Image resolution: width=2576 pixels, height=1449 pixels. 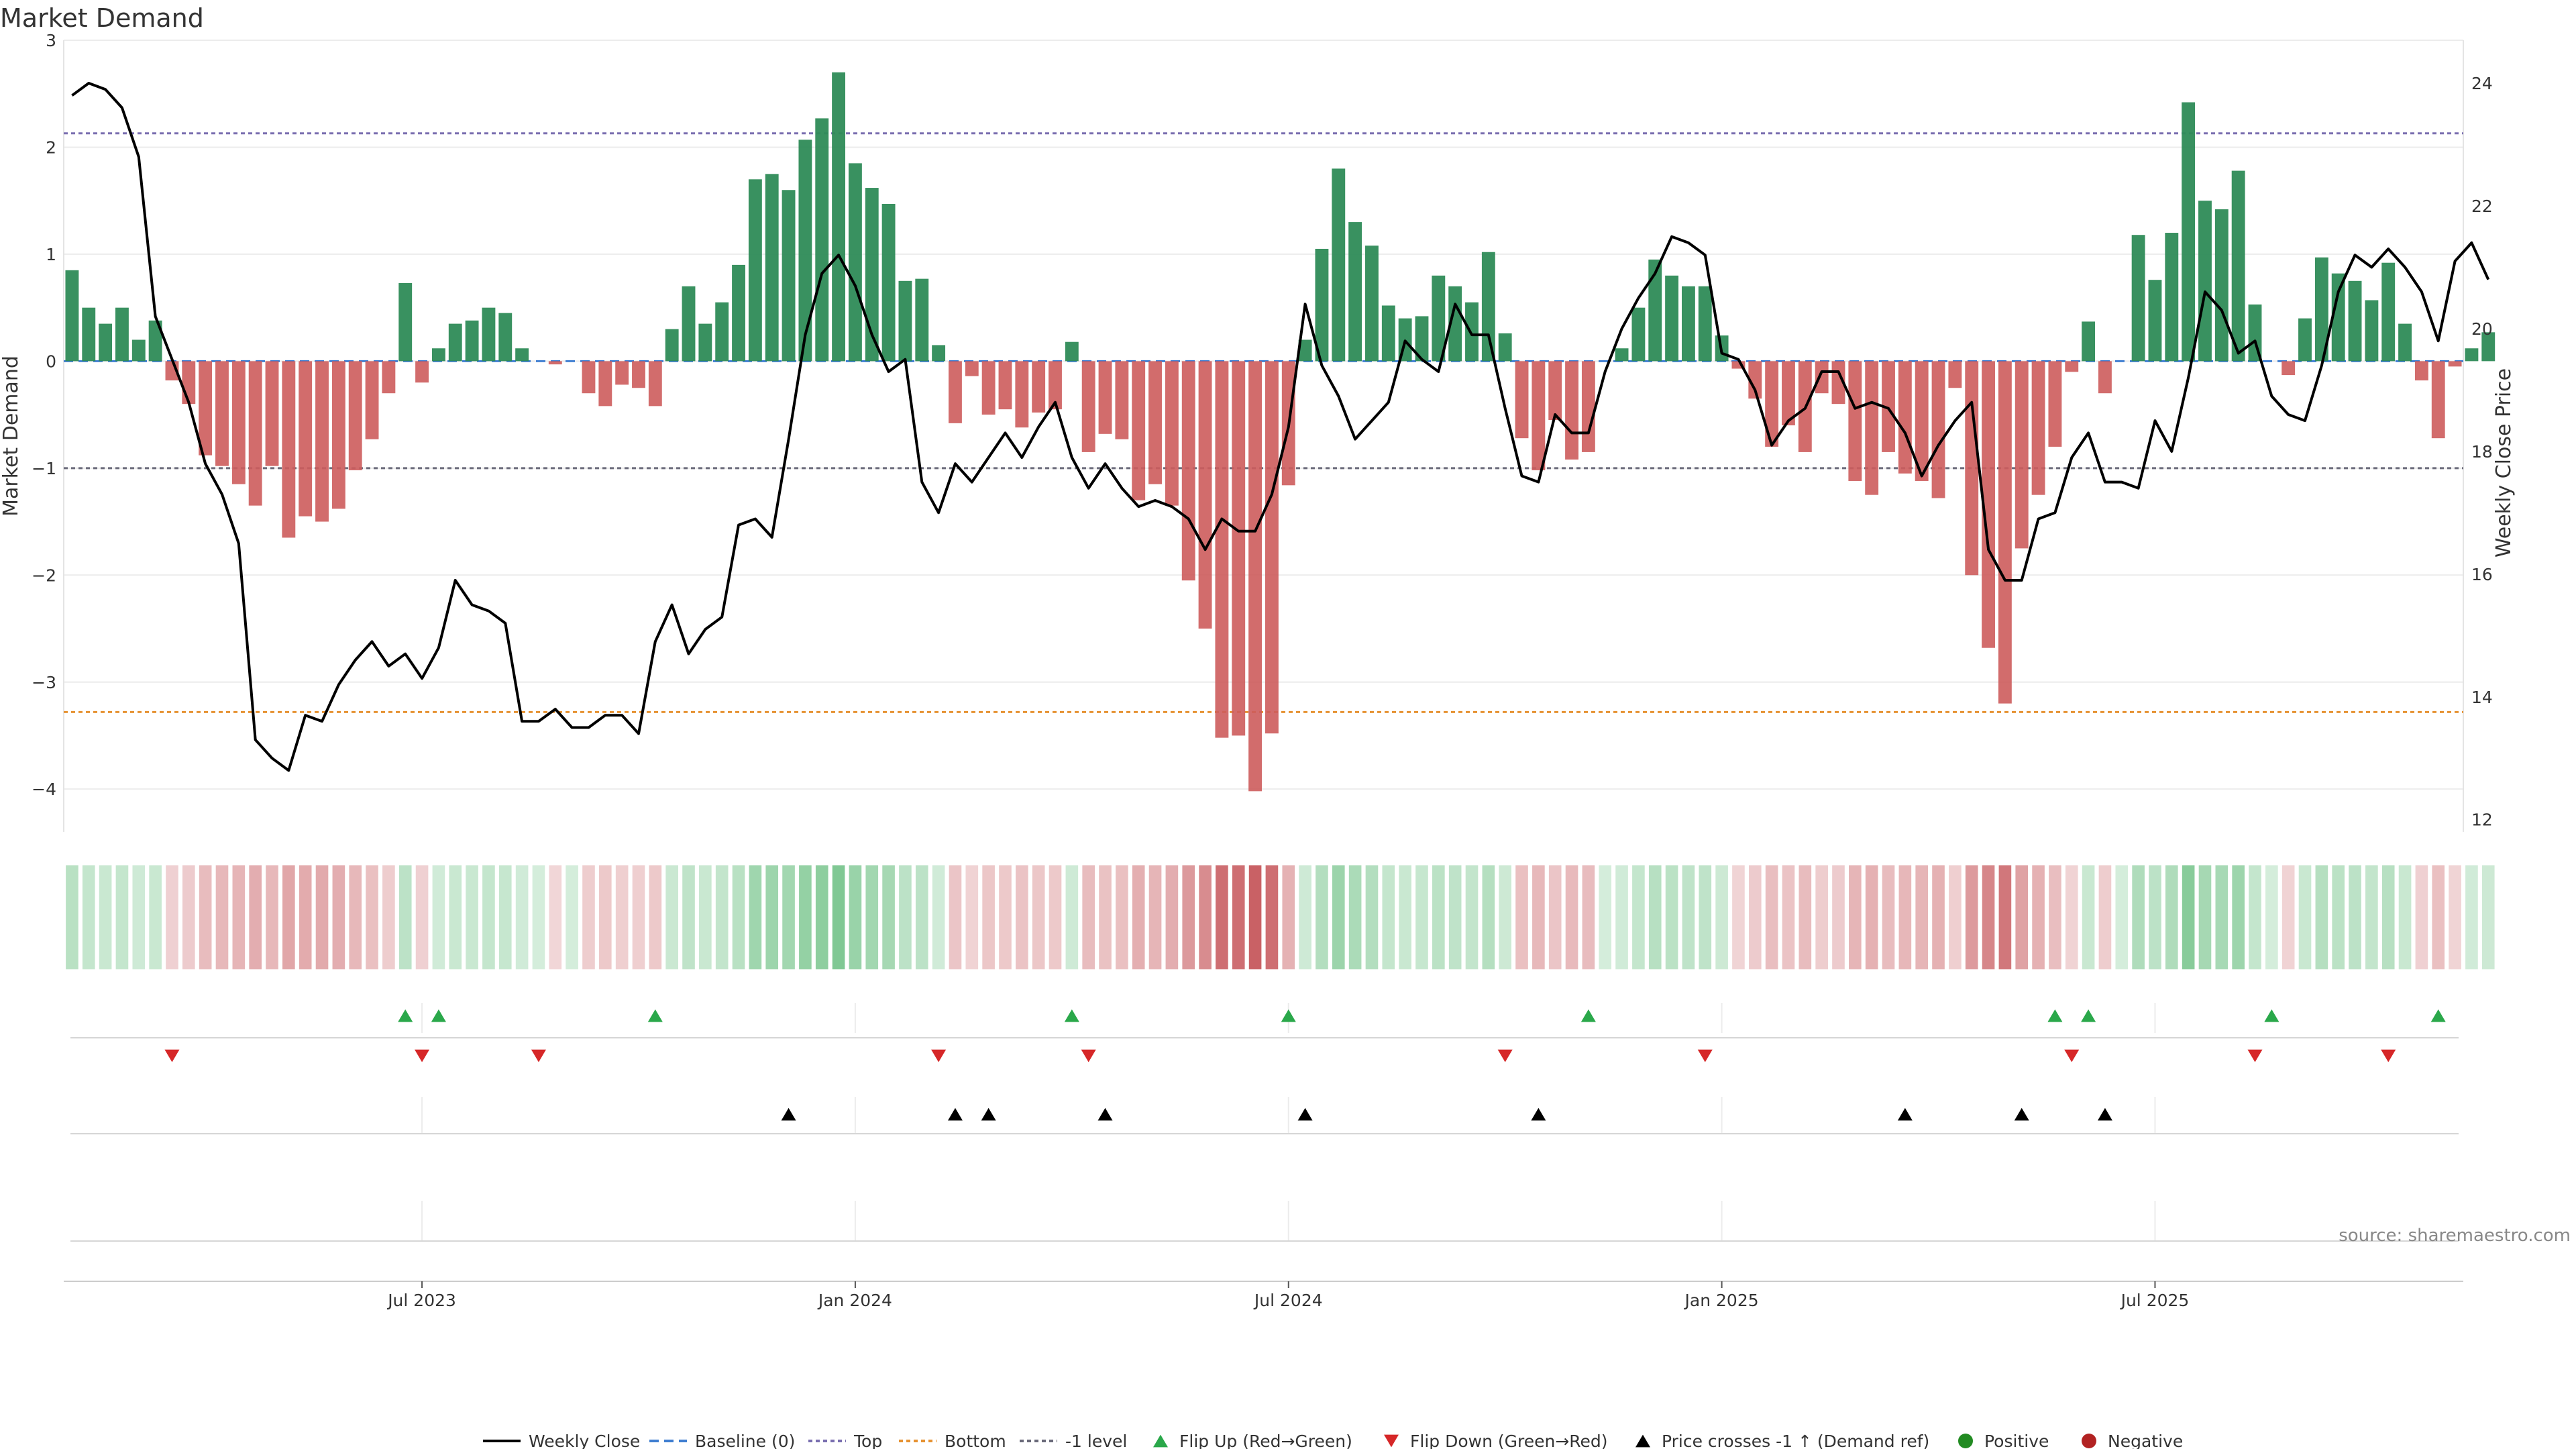 What do you see at coordinates (584, 1440) in the screenshot?
I see `legend-label: Weekly Close` at bounding box center [584, 1440].